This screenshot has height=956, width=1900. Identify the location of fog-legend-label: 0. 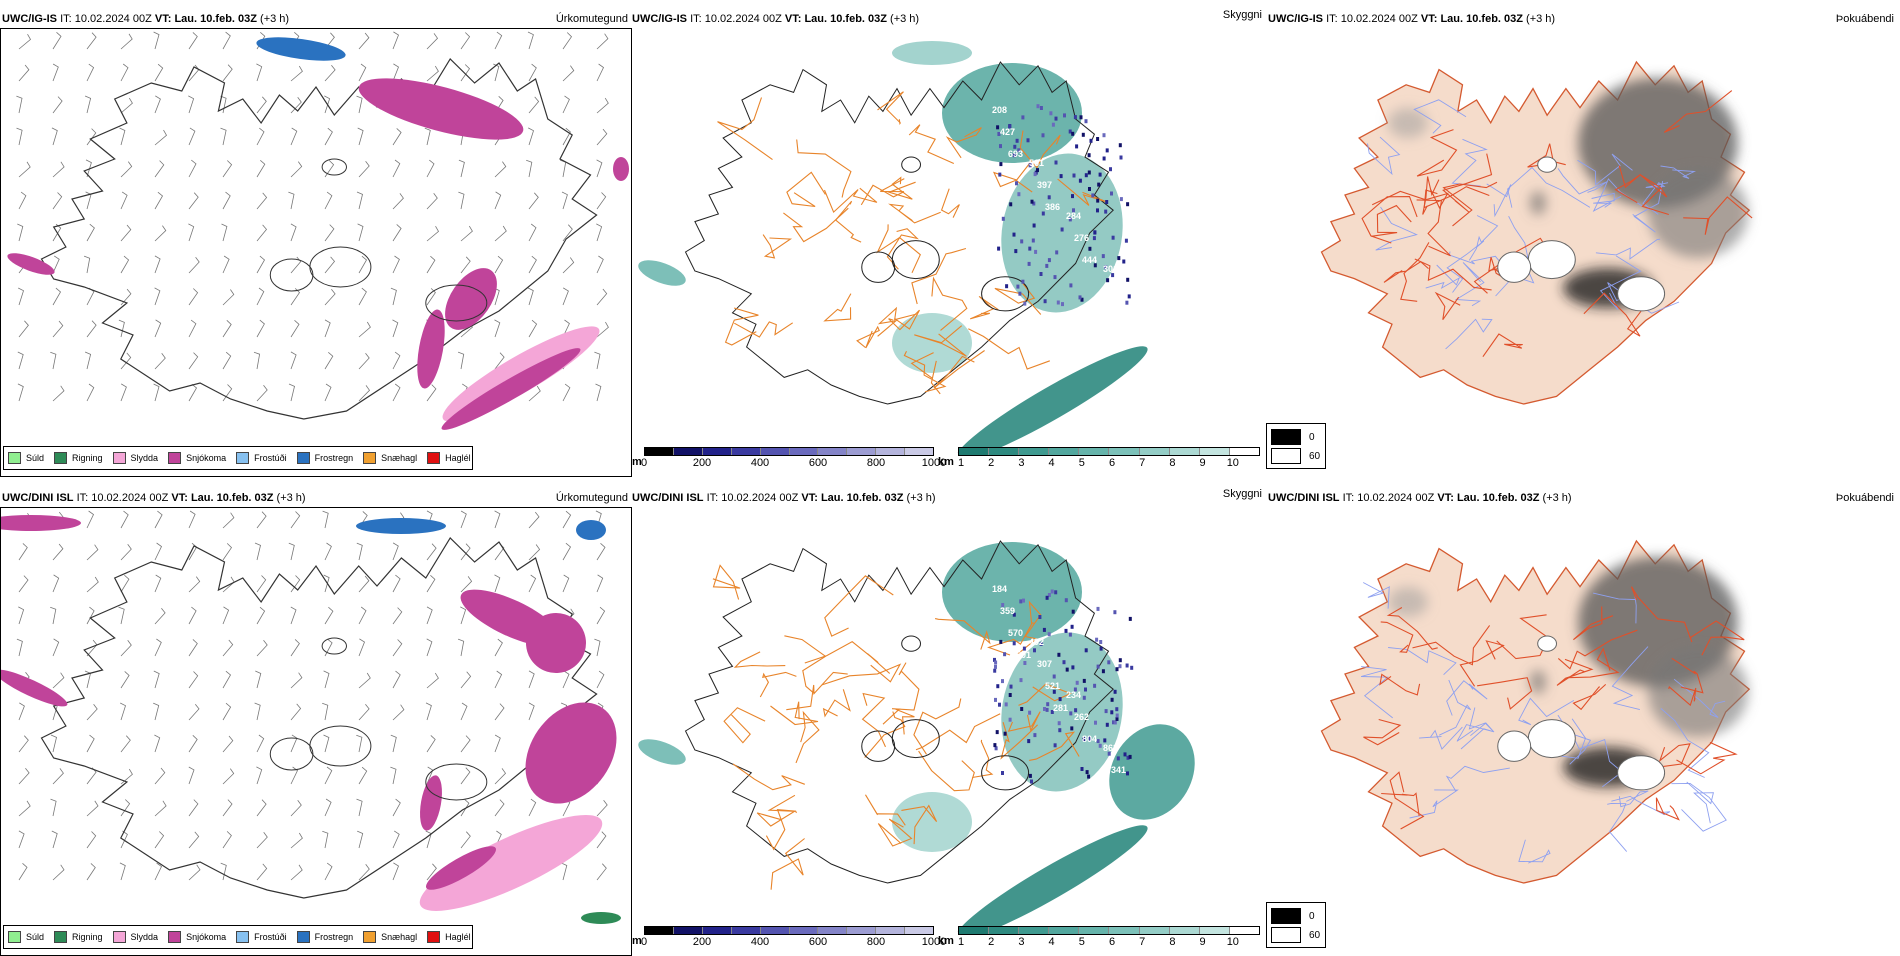
(1312, 916).